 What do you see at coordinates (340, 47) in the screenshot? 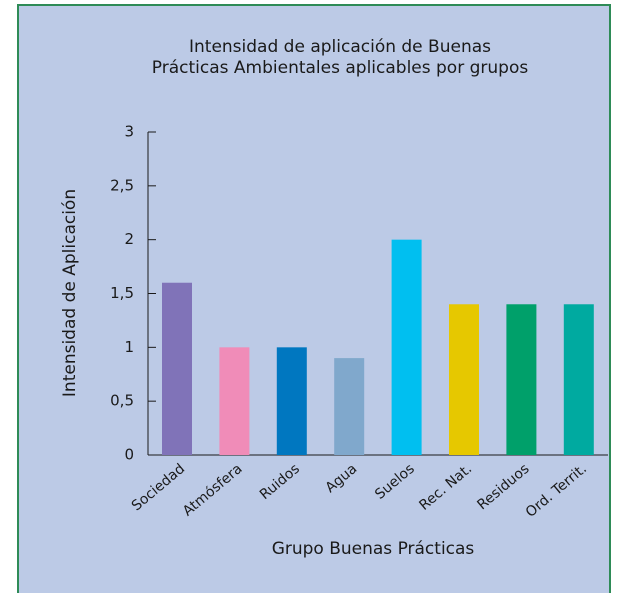
I see `chart-title: Intensidad de aplicación de Buenas` at bounding box center [340, 47].